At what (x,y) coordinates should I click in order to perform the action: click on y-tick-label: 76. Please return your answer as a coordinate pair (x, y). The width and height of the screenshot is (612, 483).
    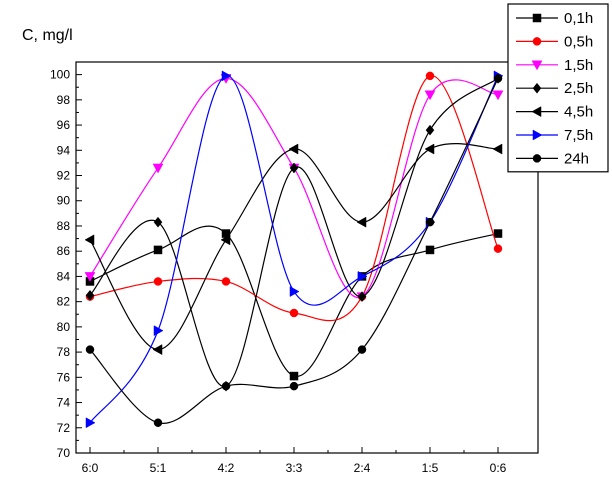
    Looking at the image, I should click on (64, 377).